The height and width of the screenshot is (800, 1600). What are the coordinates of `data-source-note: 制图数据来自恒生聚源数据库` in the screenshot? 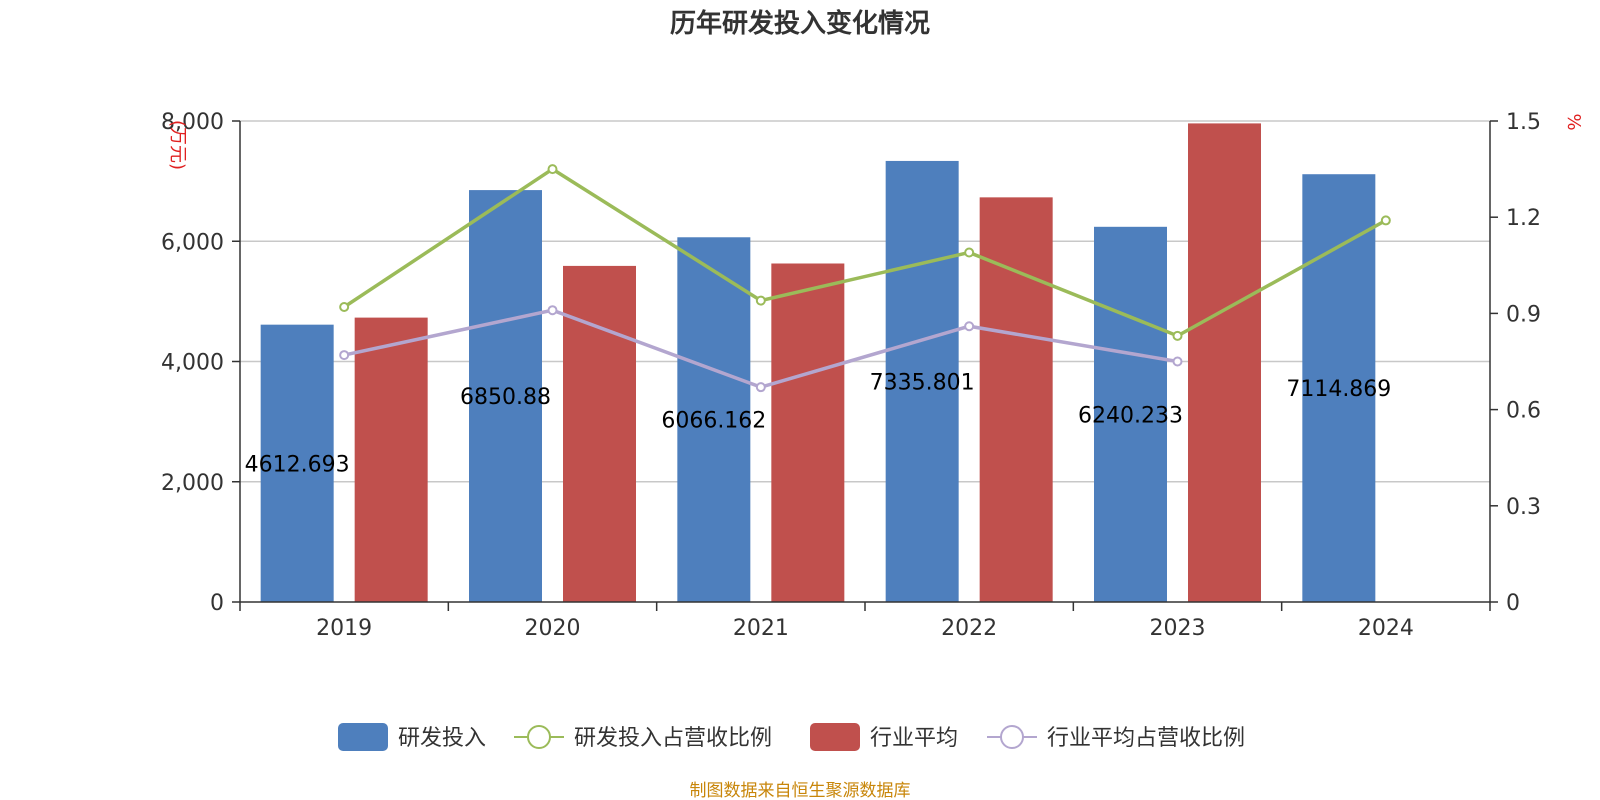 It's located at (800, 790).